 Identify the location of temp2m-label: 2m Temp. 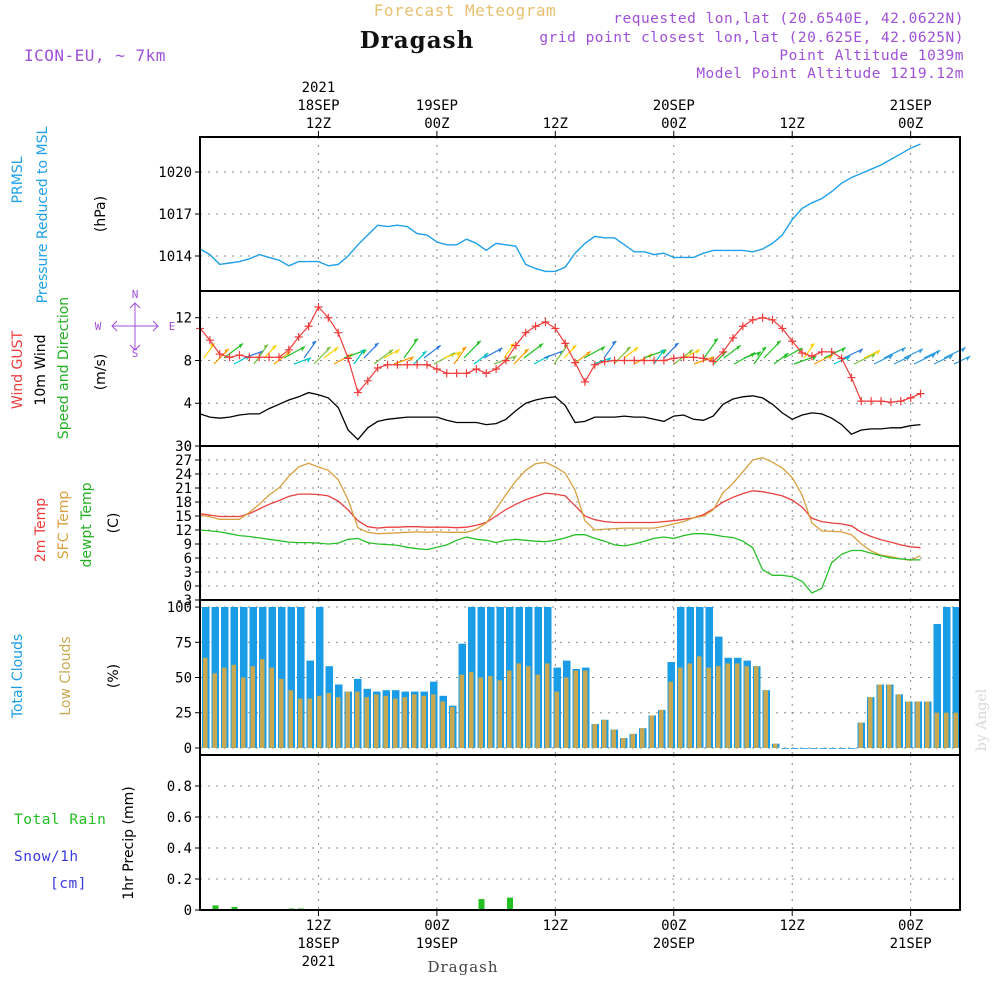
(41, 530).